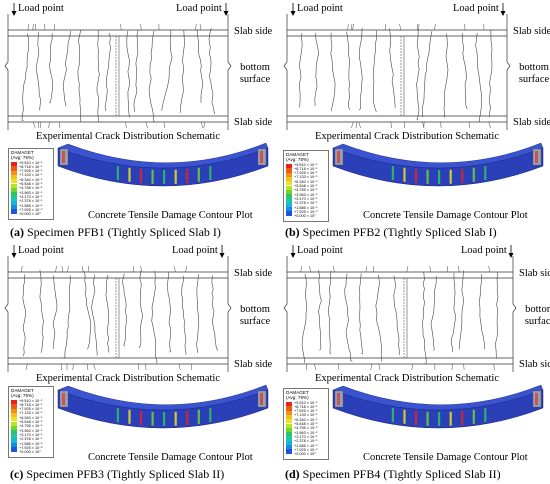 This screenshot has width=550, height=484. Describe the element at coordinates (306, 428) in the screenshot. I see `legend-value: +4.755 × 10⁻¹` at that location.